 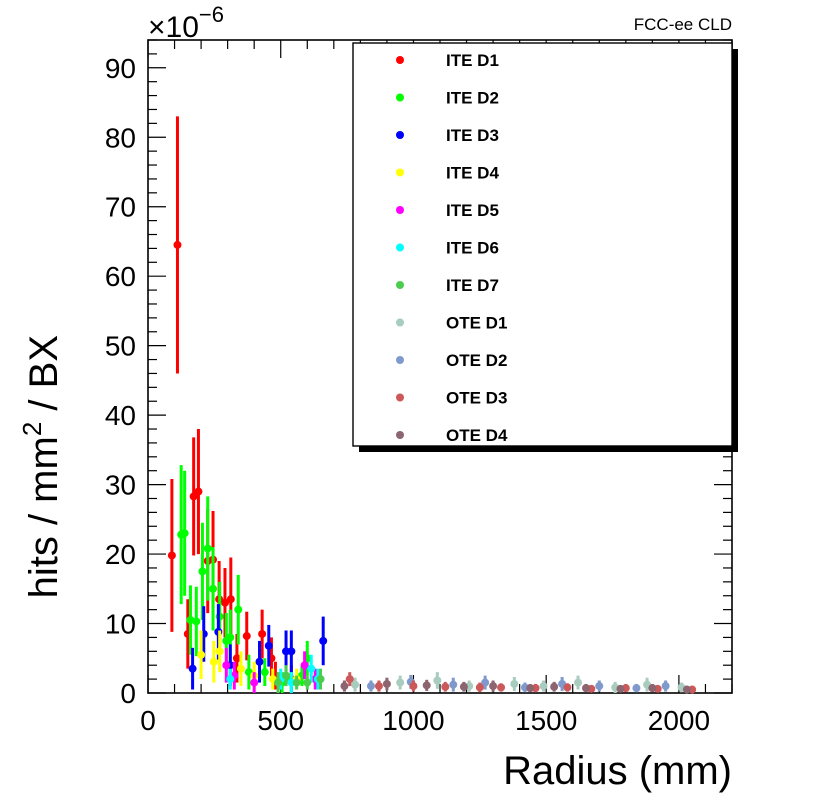 I want to click on y-tick-label: 90, so click(x=120, y=68).